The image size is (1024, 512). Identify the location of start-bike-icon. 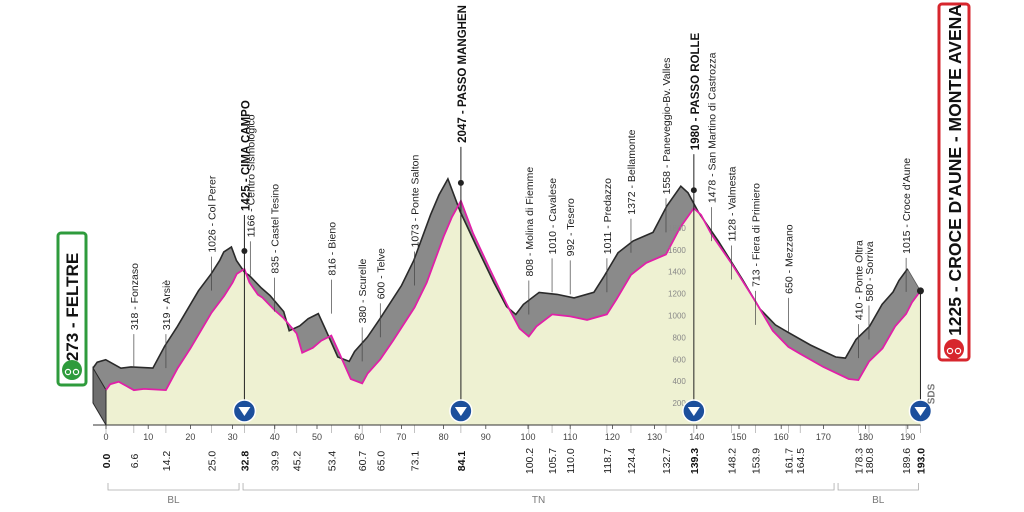
(72, 370).